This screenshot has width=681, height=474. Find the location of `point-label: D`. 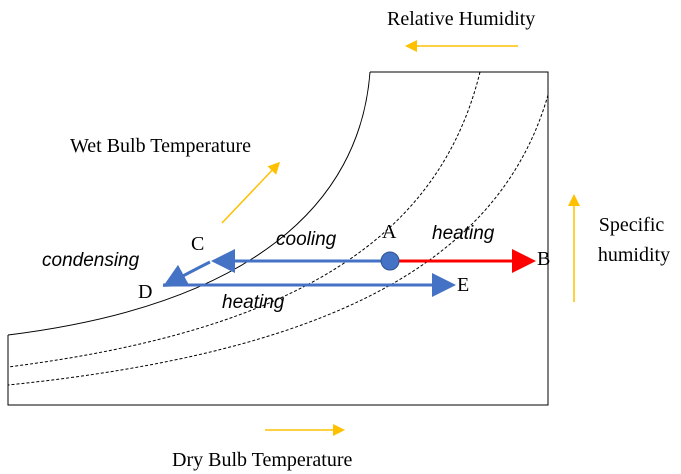

point-label: D is located at coordinates (145, 292).